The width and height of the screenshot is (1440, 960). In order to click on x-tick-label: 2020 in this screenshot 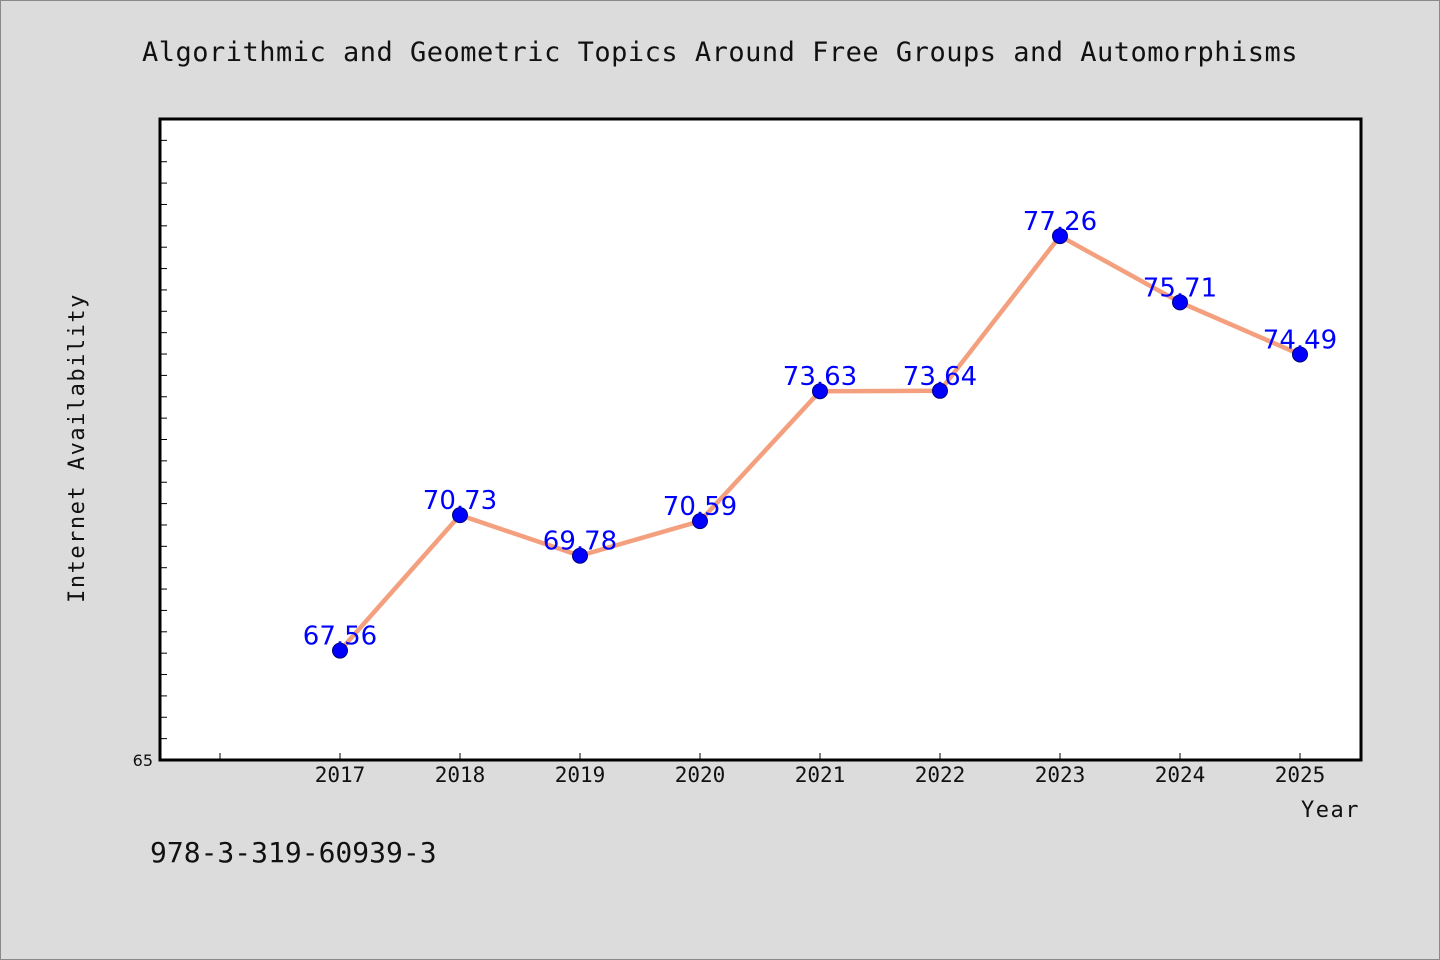, I will do `click(700, 775)`.